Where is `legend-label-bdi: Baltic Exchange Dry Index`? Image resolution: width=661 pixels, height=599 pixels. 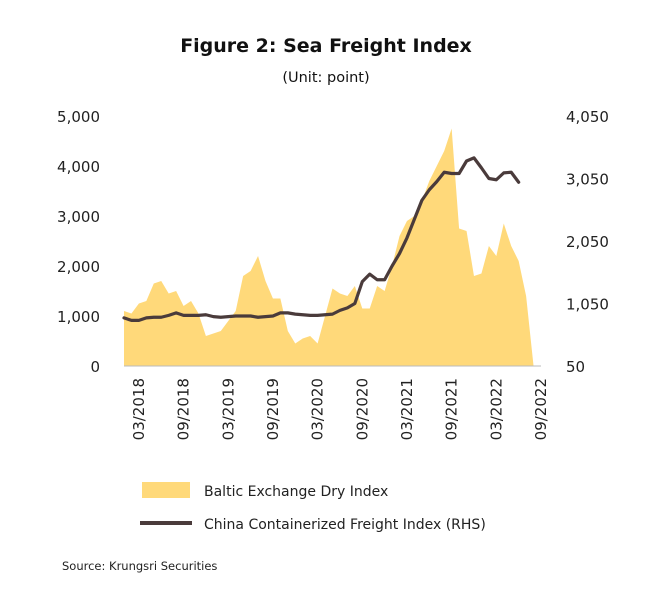 legend-label-bdi: Baltic Exchange Dry Index is located at coordinates (296, 492).